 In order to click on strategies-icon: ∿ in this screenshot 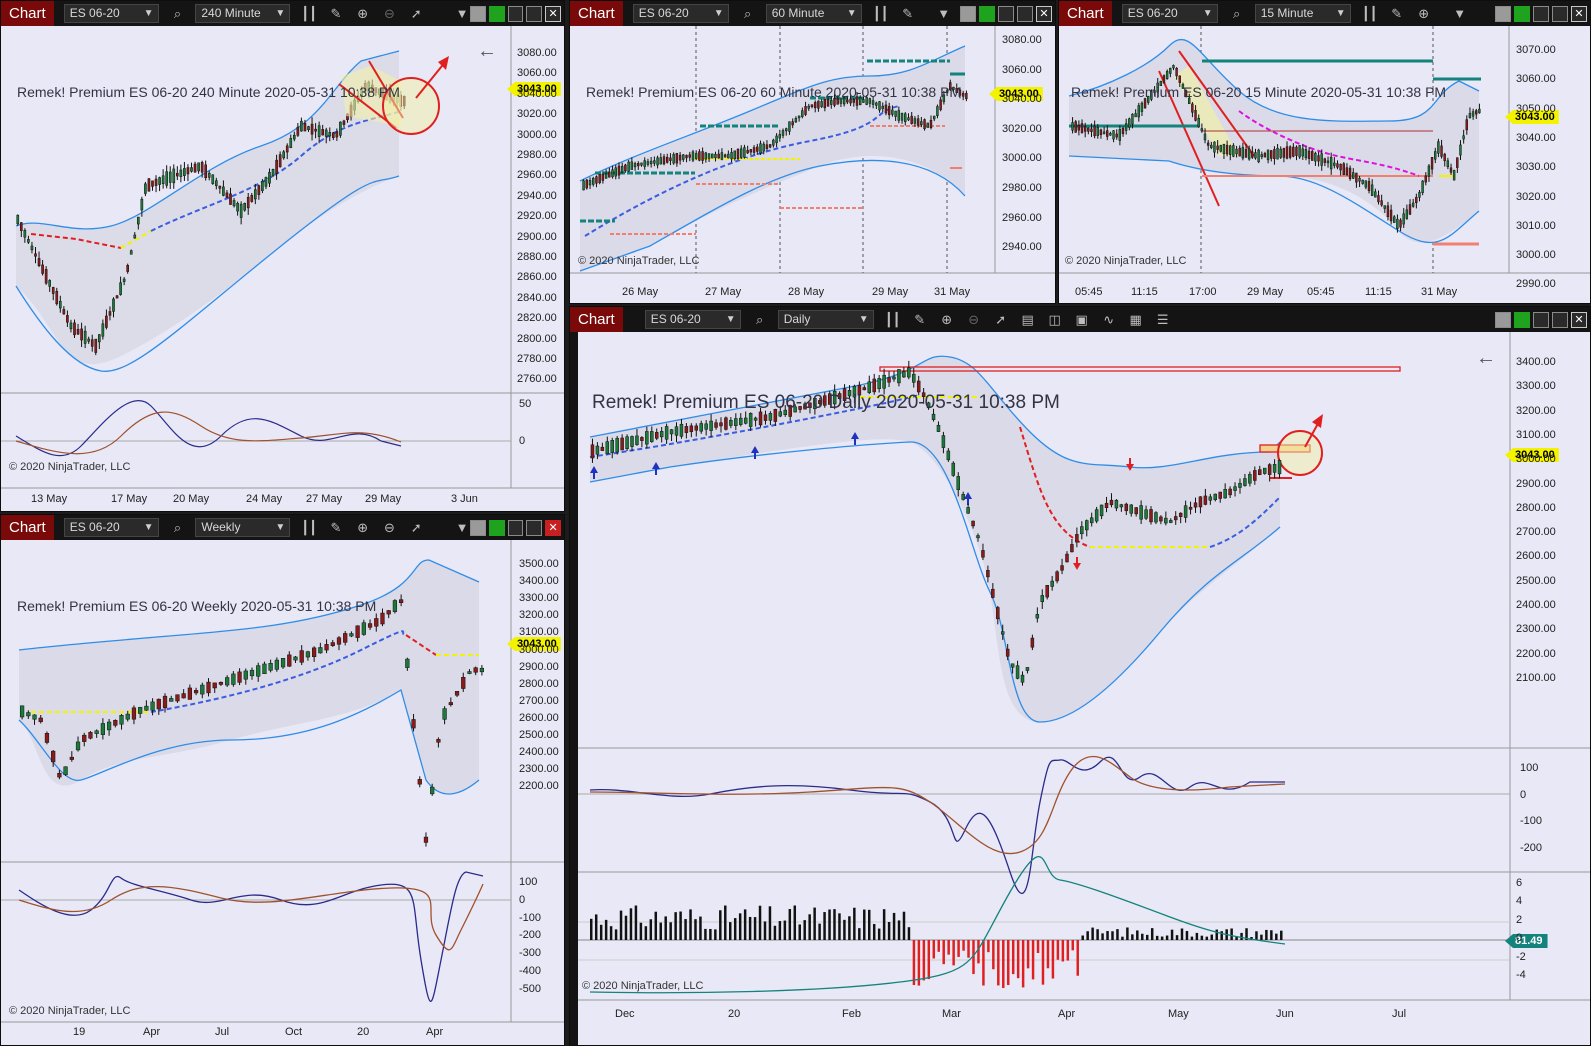, I will do `click(1109, 319)`.